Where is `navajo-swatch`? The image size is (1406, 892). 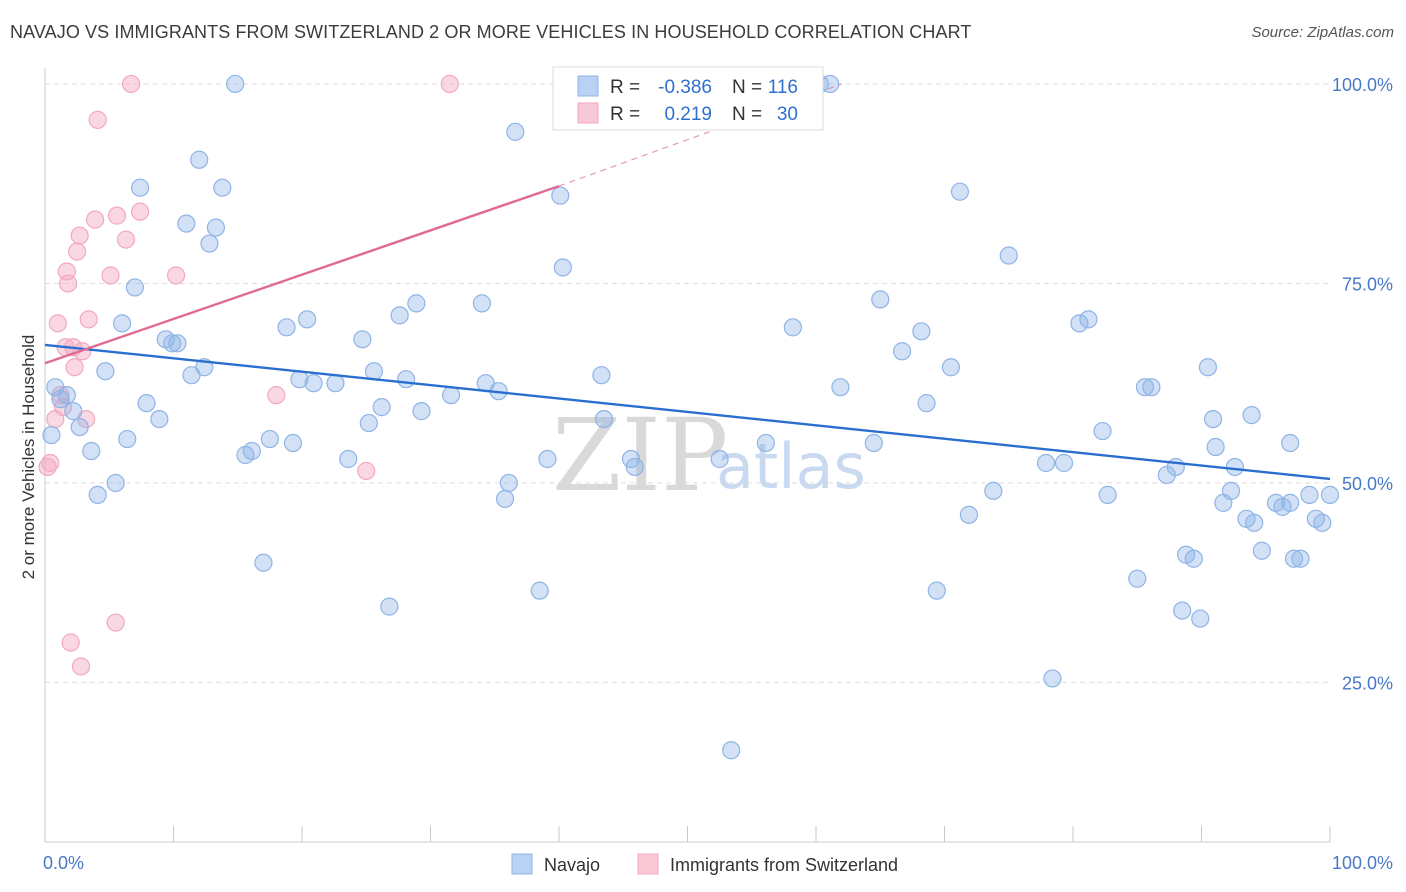 navajo-swatch is located at coordinates (588, 86).